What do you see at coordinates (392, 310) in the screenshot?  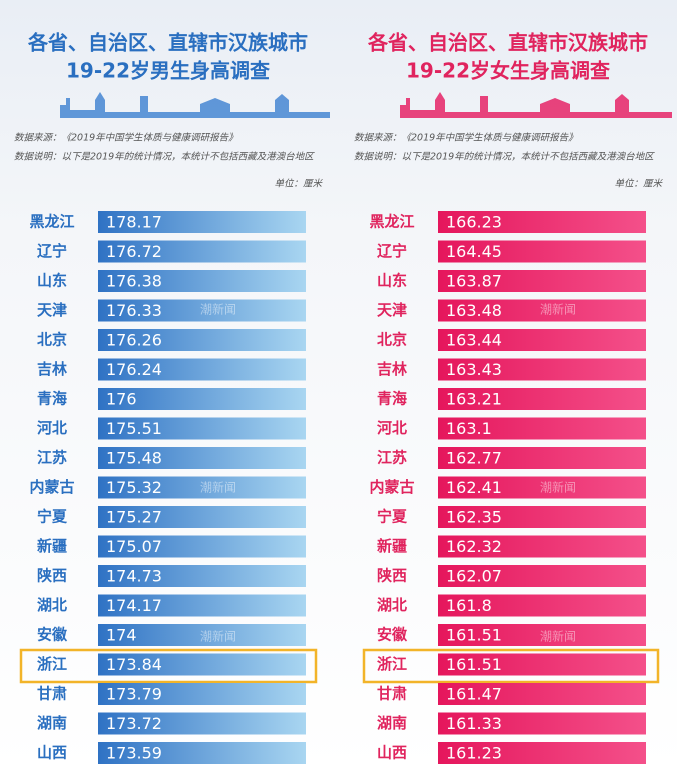 I see `province: 天津` at bounding box center [392, 310].